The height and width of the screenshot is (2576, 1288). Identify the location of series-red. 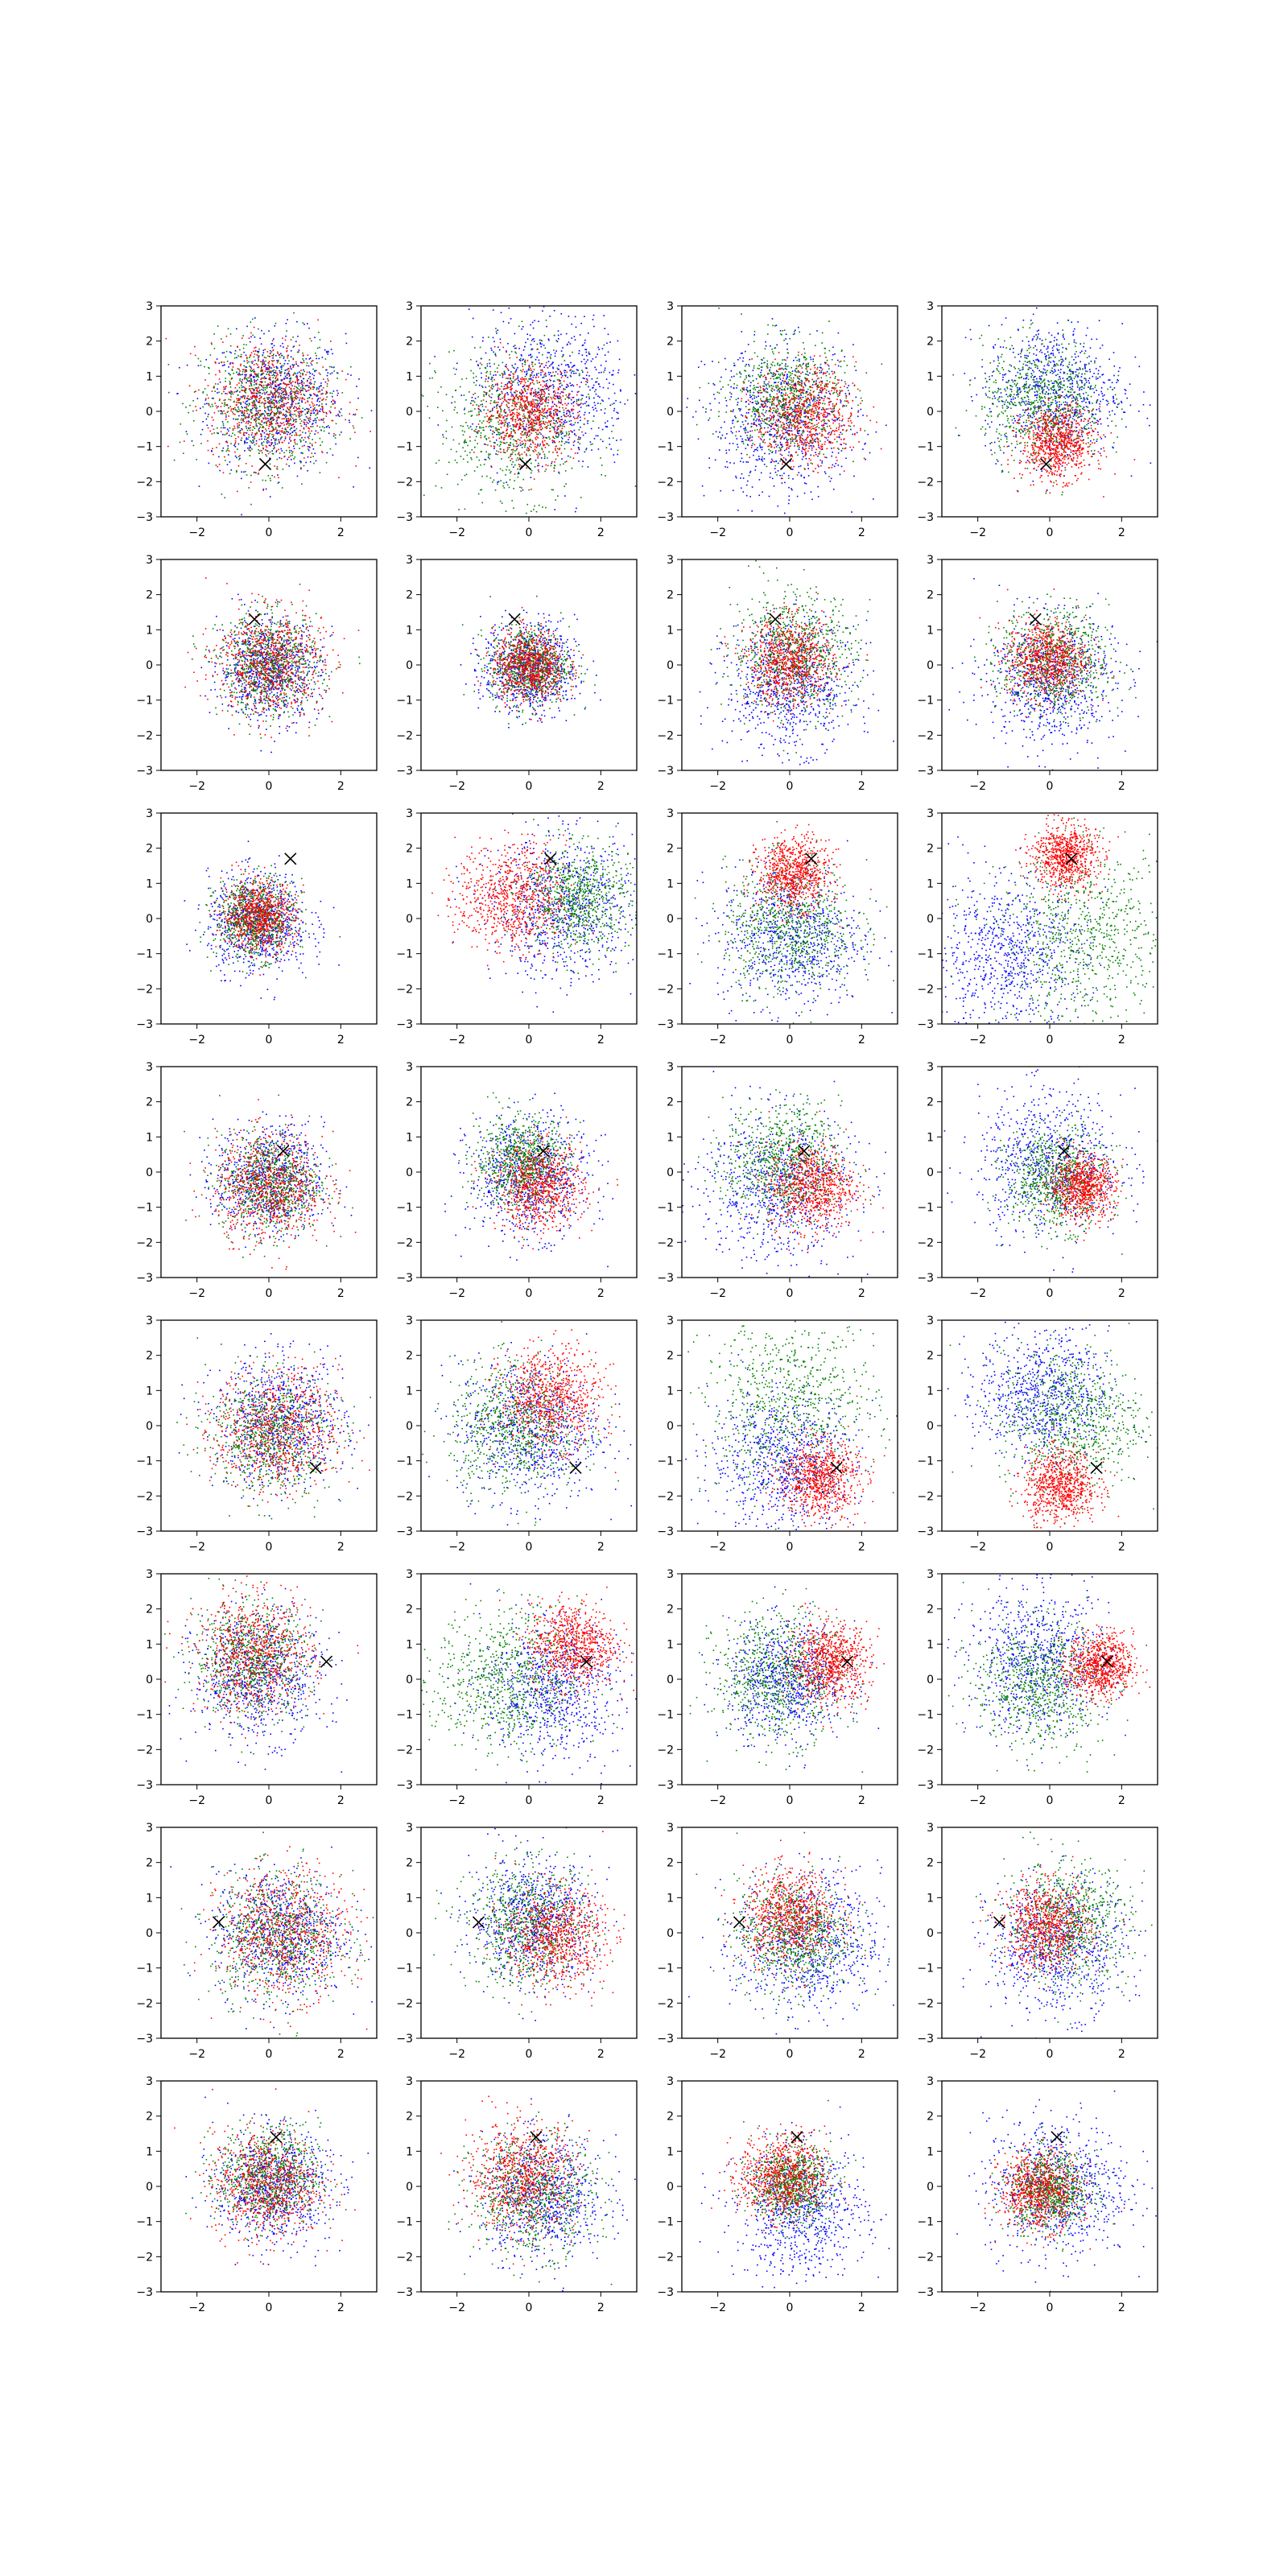
(268, 394).